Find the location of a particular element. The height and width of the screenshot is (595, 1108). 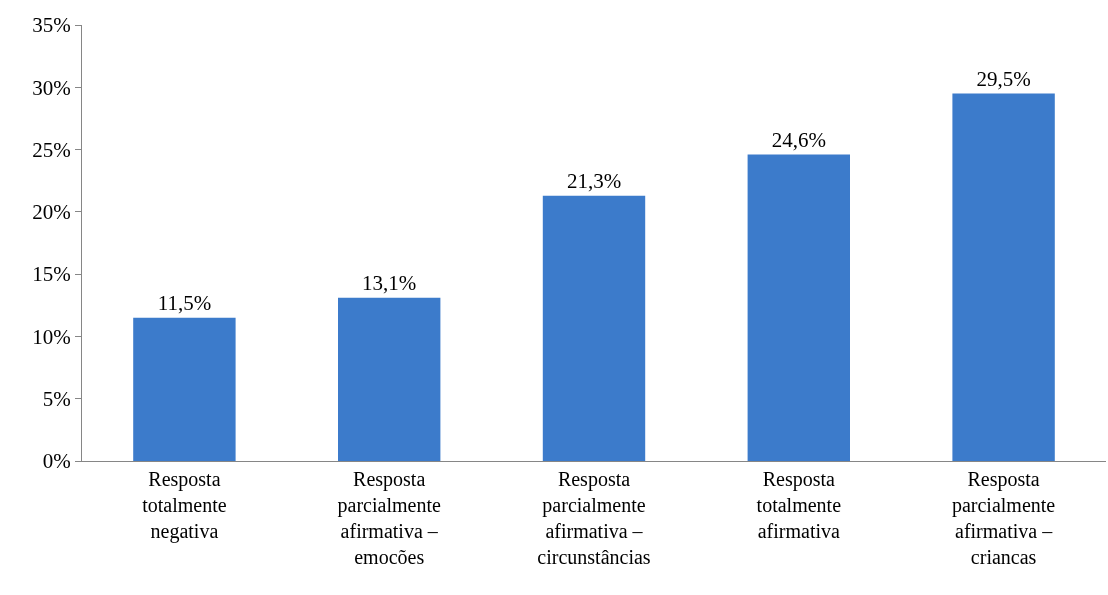

x-tick-label: Resposta parcialmente afirmativa – emocões is located at coordinates (389, 518).